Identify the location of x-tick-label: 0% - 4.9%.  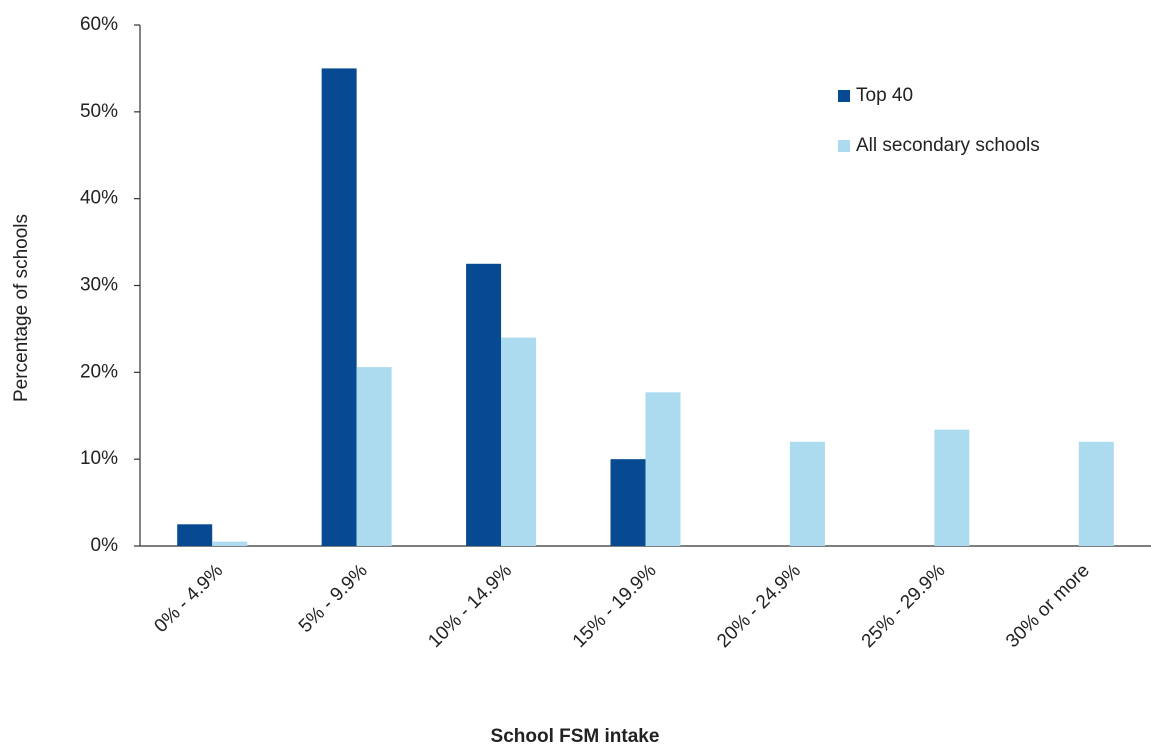
(188, 598).